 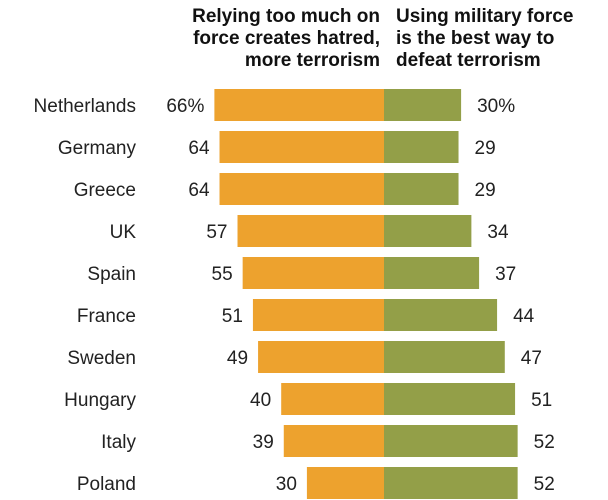 What do you see at coordinates (541, 400) in the screenshot?
I see `value-right-hungary: 51` at bounding box center [541, 400].